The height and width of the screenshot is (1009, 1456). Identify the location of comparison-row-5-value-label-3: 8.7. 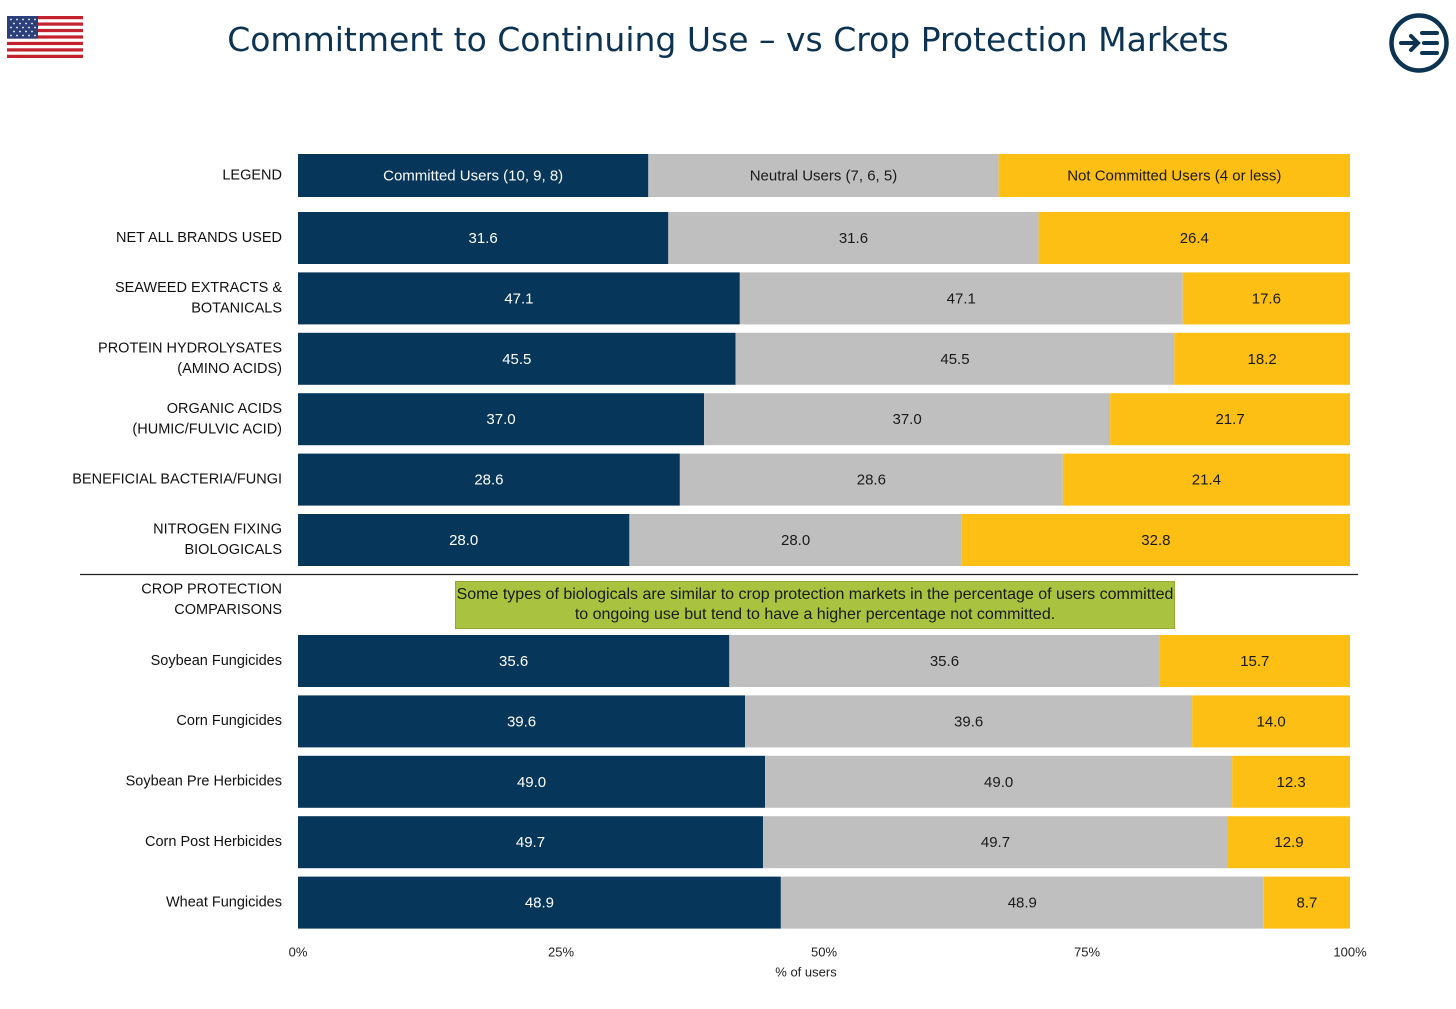
(1306, 903).